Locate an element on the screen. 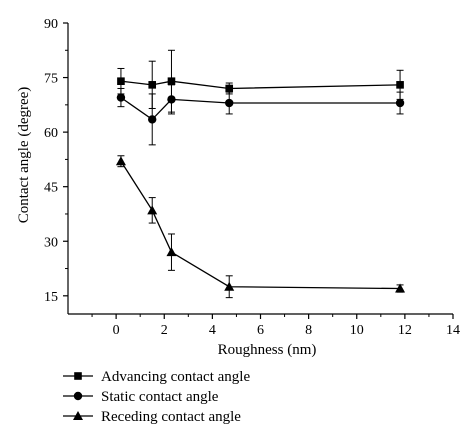 This screenshot has width=474, height=445. y-tick-label: 60 is located at coordinates (51, 133).